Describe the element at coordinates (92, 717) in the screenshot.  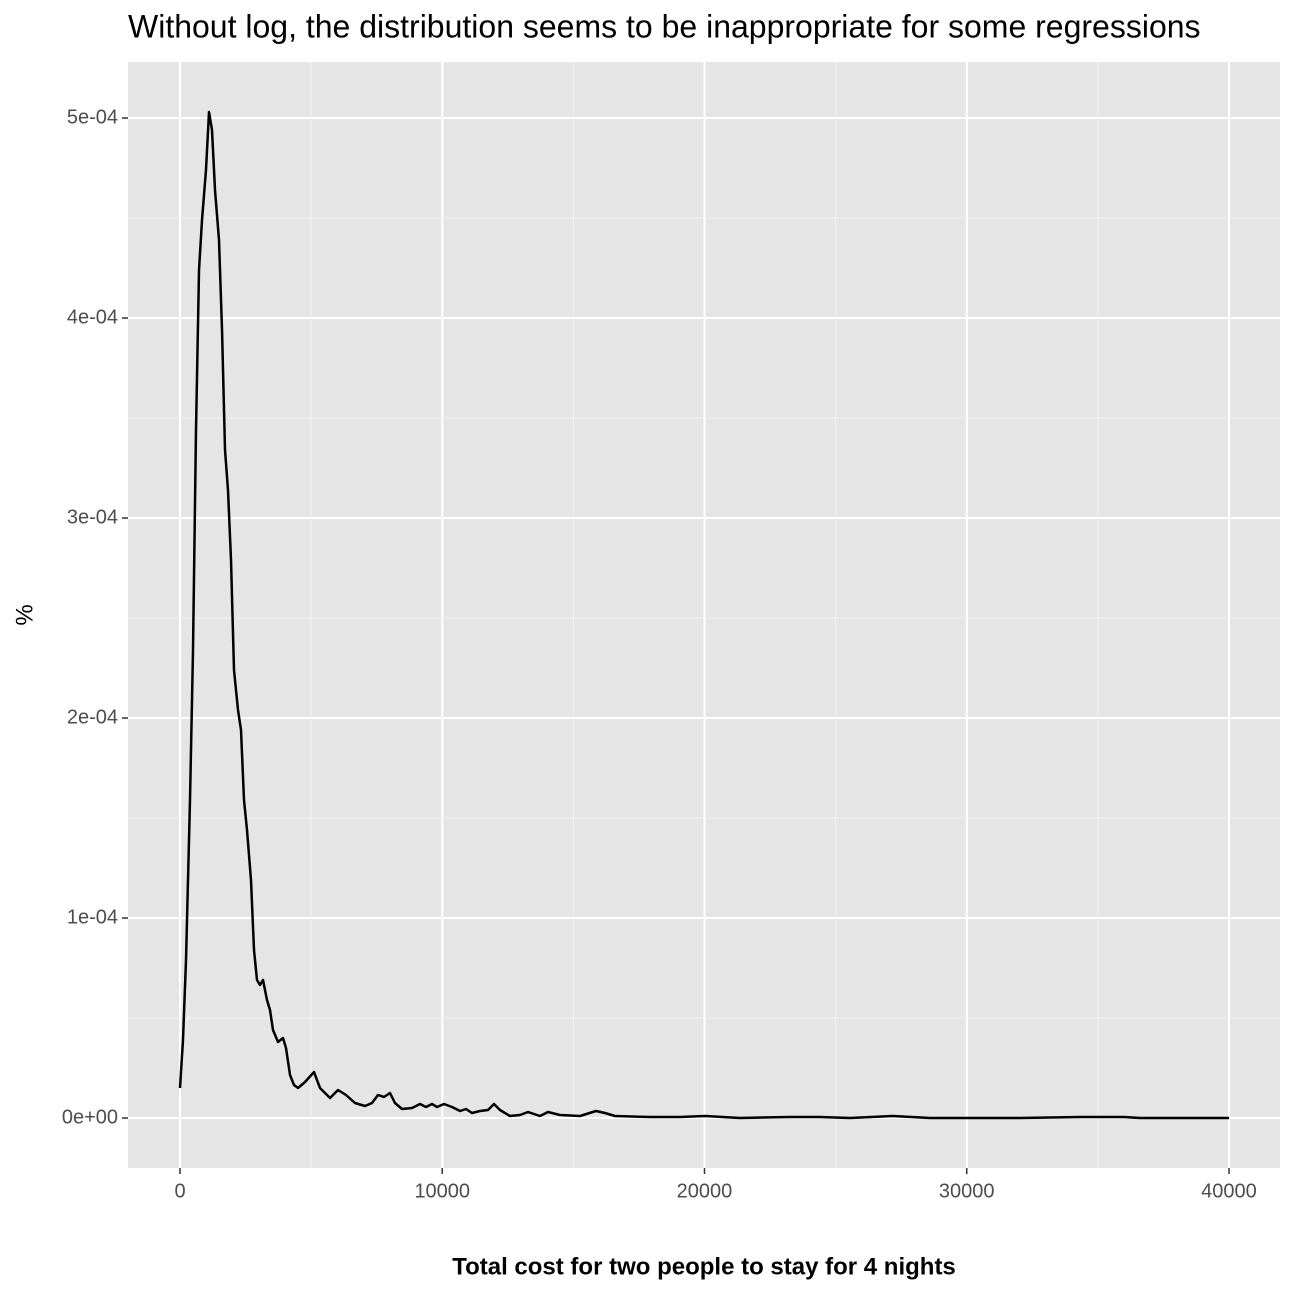
I see `y-tick-label: 2e-04` at that location.